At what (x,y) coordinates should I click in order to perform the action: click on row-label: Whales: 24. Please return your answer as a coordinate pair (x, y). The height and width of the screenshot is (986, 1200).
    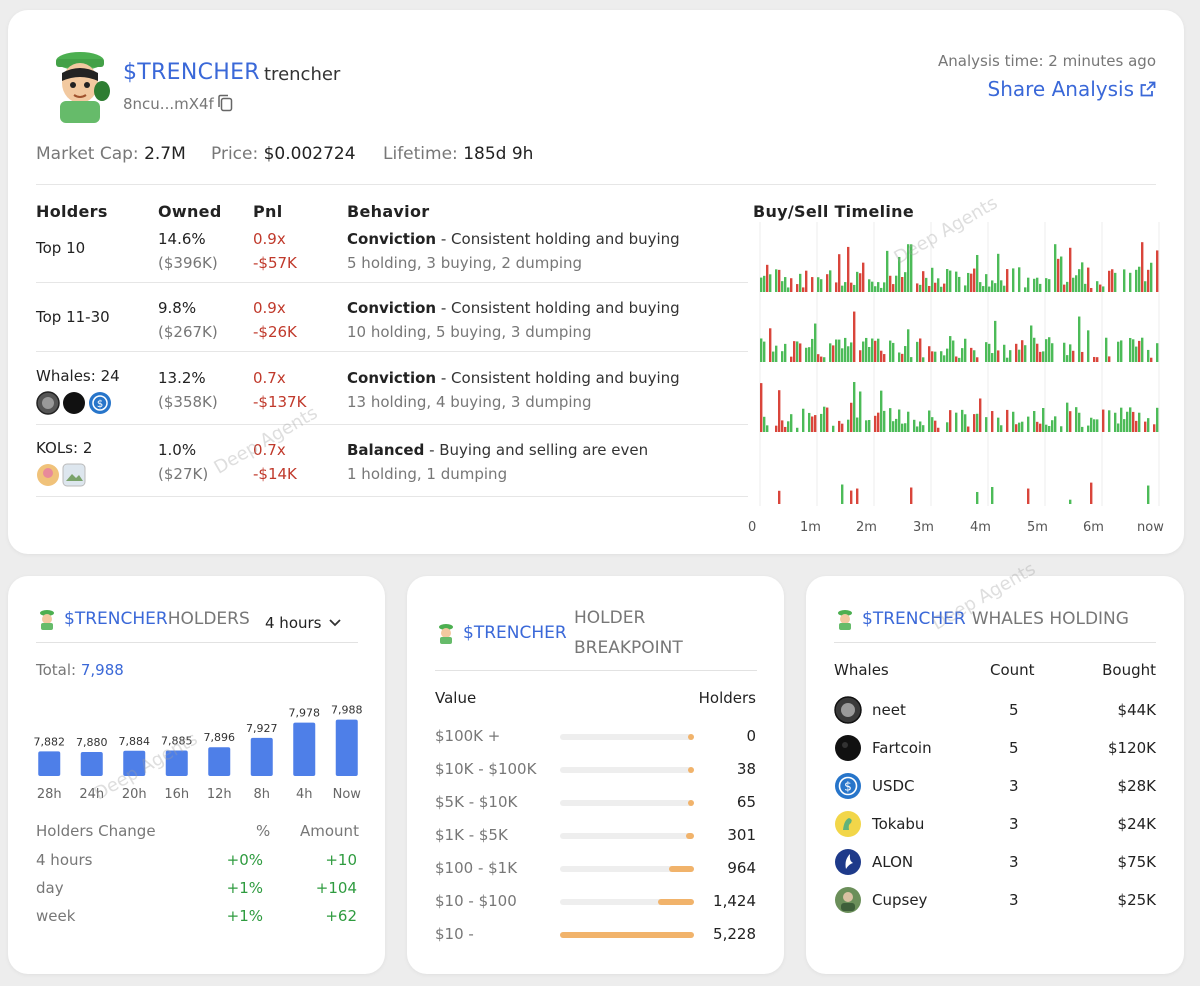
    Looking at the image, I should click on (78, 376).